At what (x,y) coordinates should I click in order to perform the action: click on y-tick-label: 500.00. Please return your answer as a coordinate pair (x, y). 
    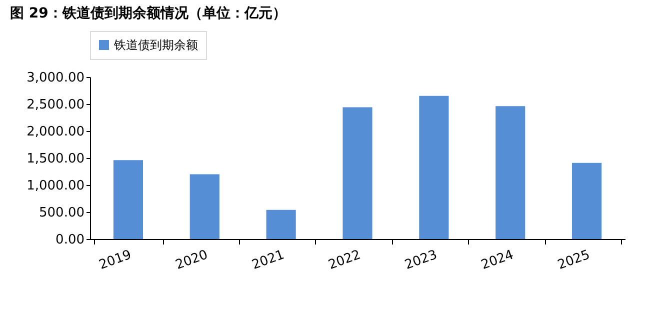
    Looking at the image, I should click on (61, 213).